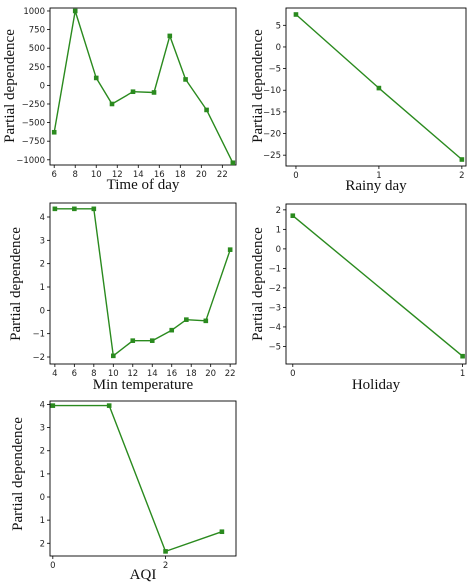 This screenshot has height=585, width=474. Describe the element at coordinates (93, 374) in the screenshot. I see `x-tick-label: 8` at that location.